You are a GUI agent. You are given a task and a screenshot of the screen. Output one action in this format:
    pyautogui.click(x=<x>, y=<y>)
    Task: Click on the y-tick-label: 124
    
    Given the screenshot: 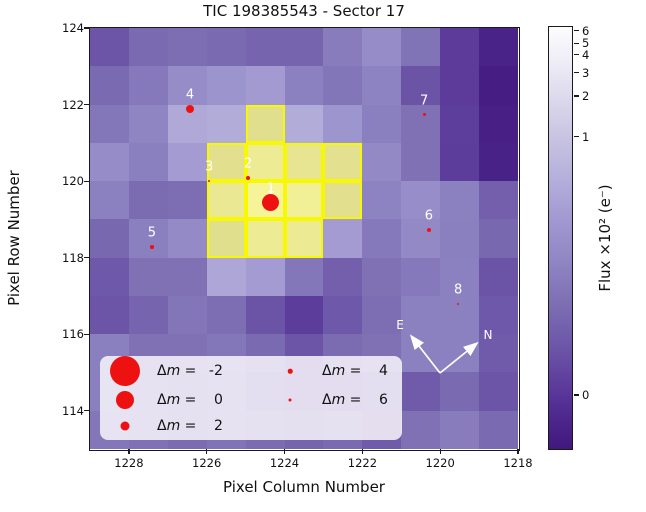 What is the action you would take?
    pyautogui.click(x=73, y=28)
    